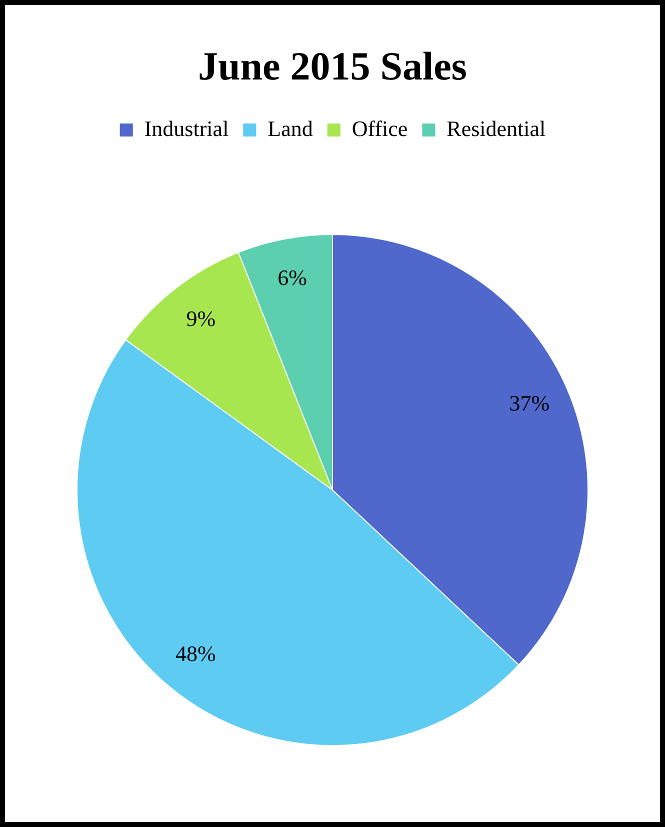 The image size is (665, 827). Describe the element at coordinates (380, 128) in the screenshot. I see `legend-label: Office` at that location.